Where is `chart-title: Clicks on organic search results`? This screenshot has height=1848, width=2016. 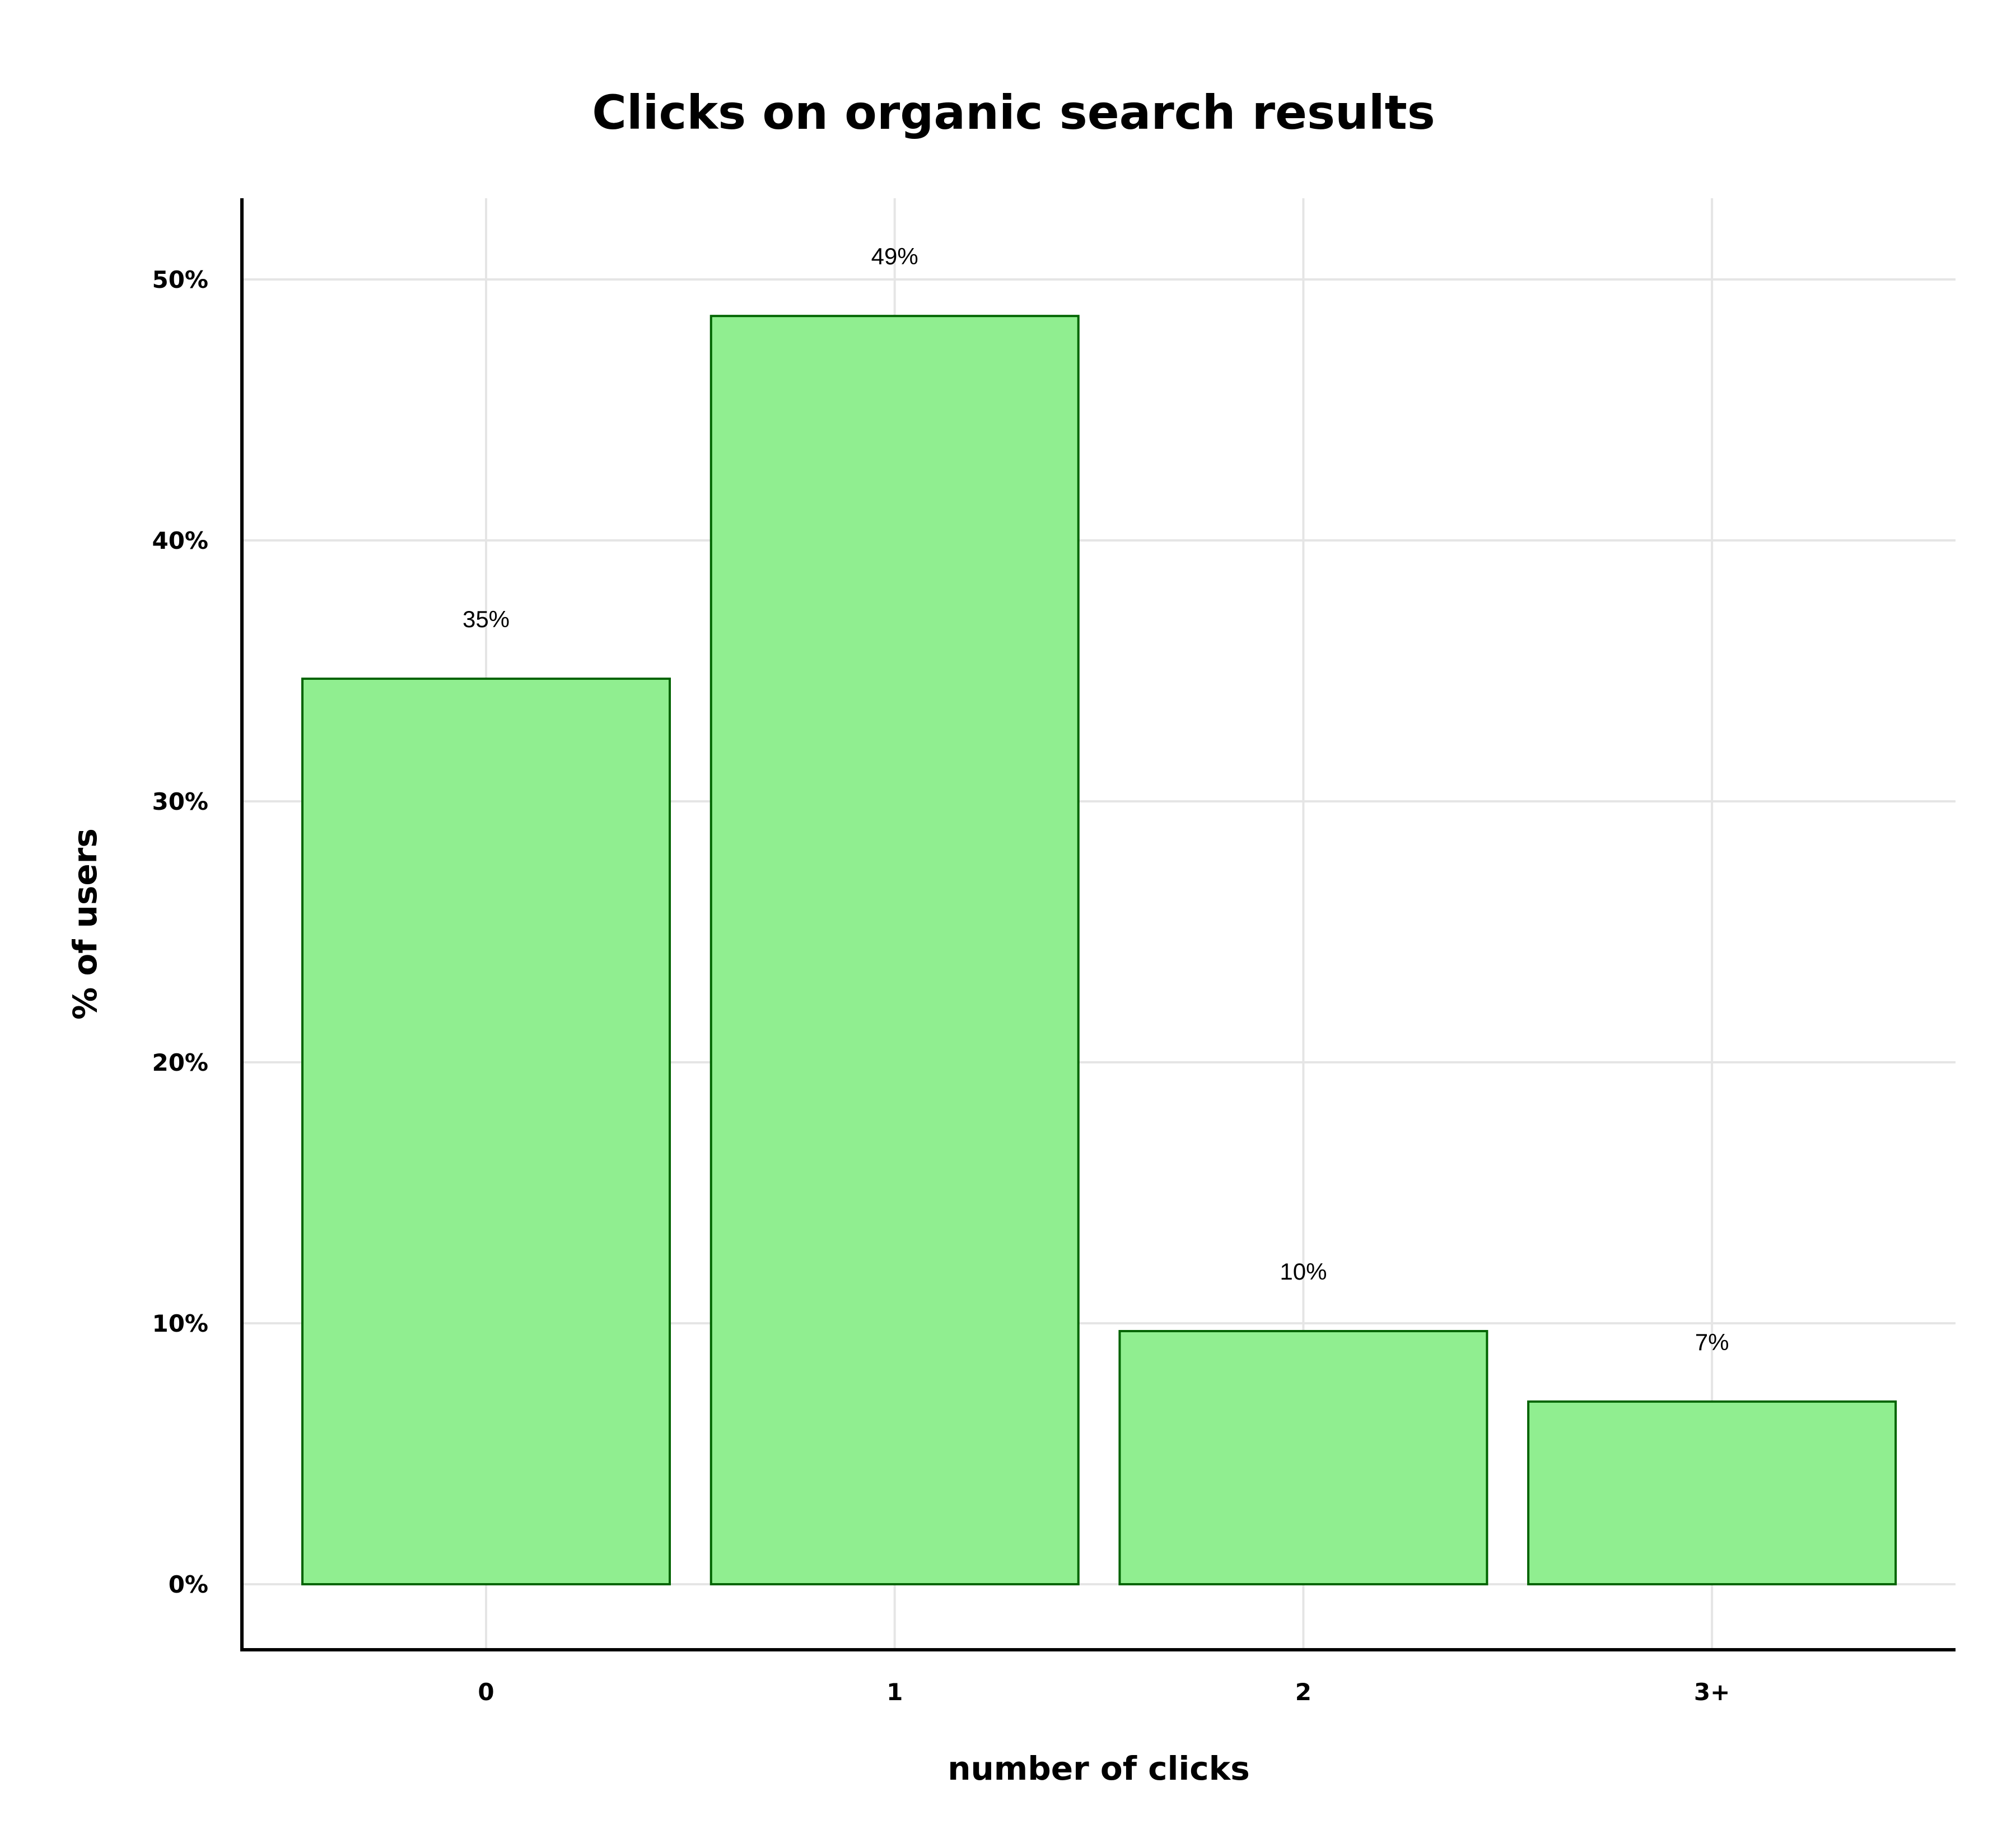
chart-title: Clicks on organic search results is located at coordinates (1014, 113).